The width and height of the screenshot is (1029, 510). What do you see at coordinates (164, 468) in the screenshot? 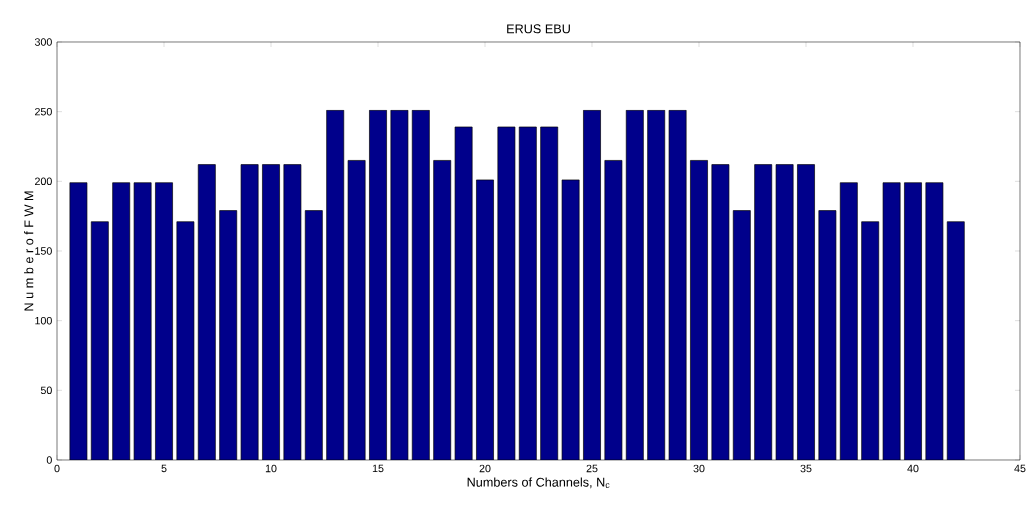
I see `x-tick-label: 5` at bounding box center [164, 468].